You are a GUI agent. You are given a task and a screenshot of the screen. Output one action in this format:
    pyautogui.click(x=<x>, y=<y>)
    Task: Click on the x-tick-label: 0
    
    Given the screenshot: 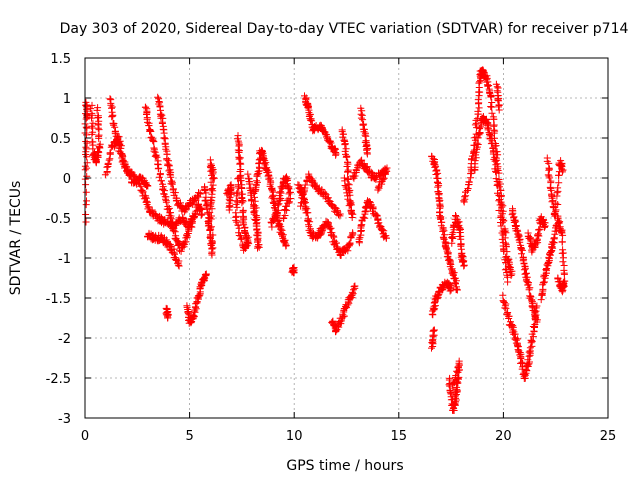 What is the action you would take?
    pyautogui.click(x=85, y=436)
    